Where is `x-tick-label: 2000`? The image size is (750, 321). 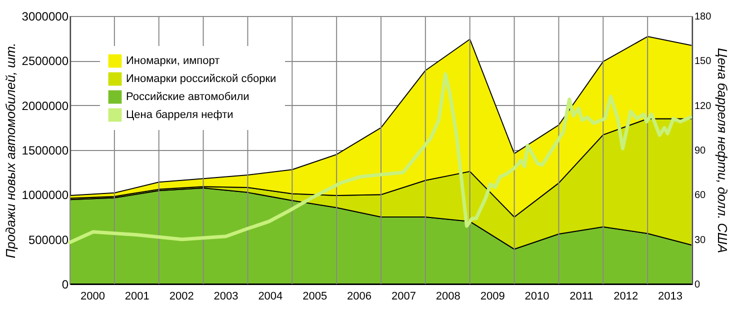 x-tick-label: 2000 is located at coordinates (92, 296).